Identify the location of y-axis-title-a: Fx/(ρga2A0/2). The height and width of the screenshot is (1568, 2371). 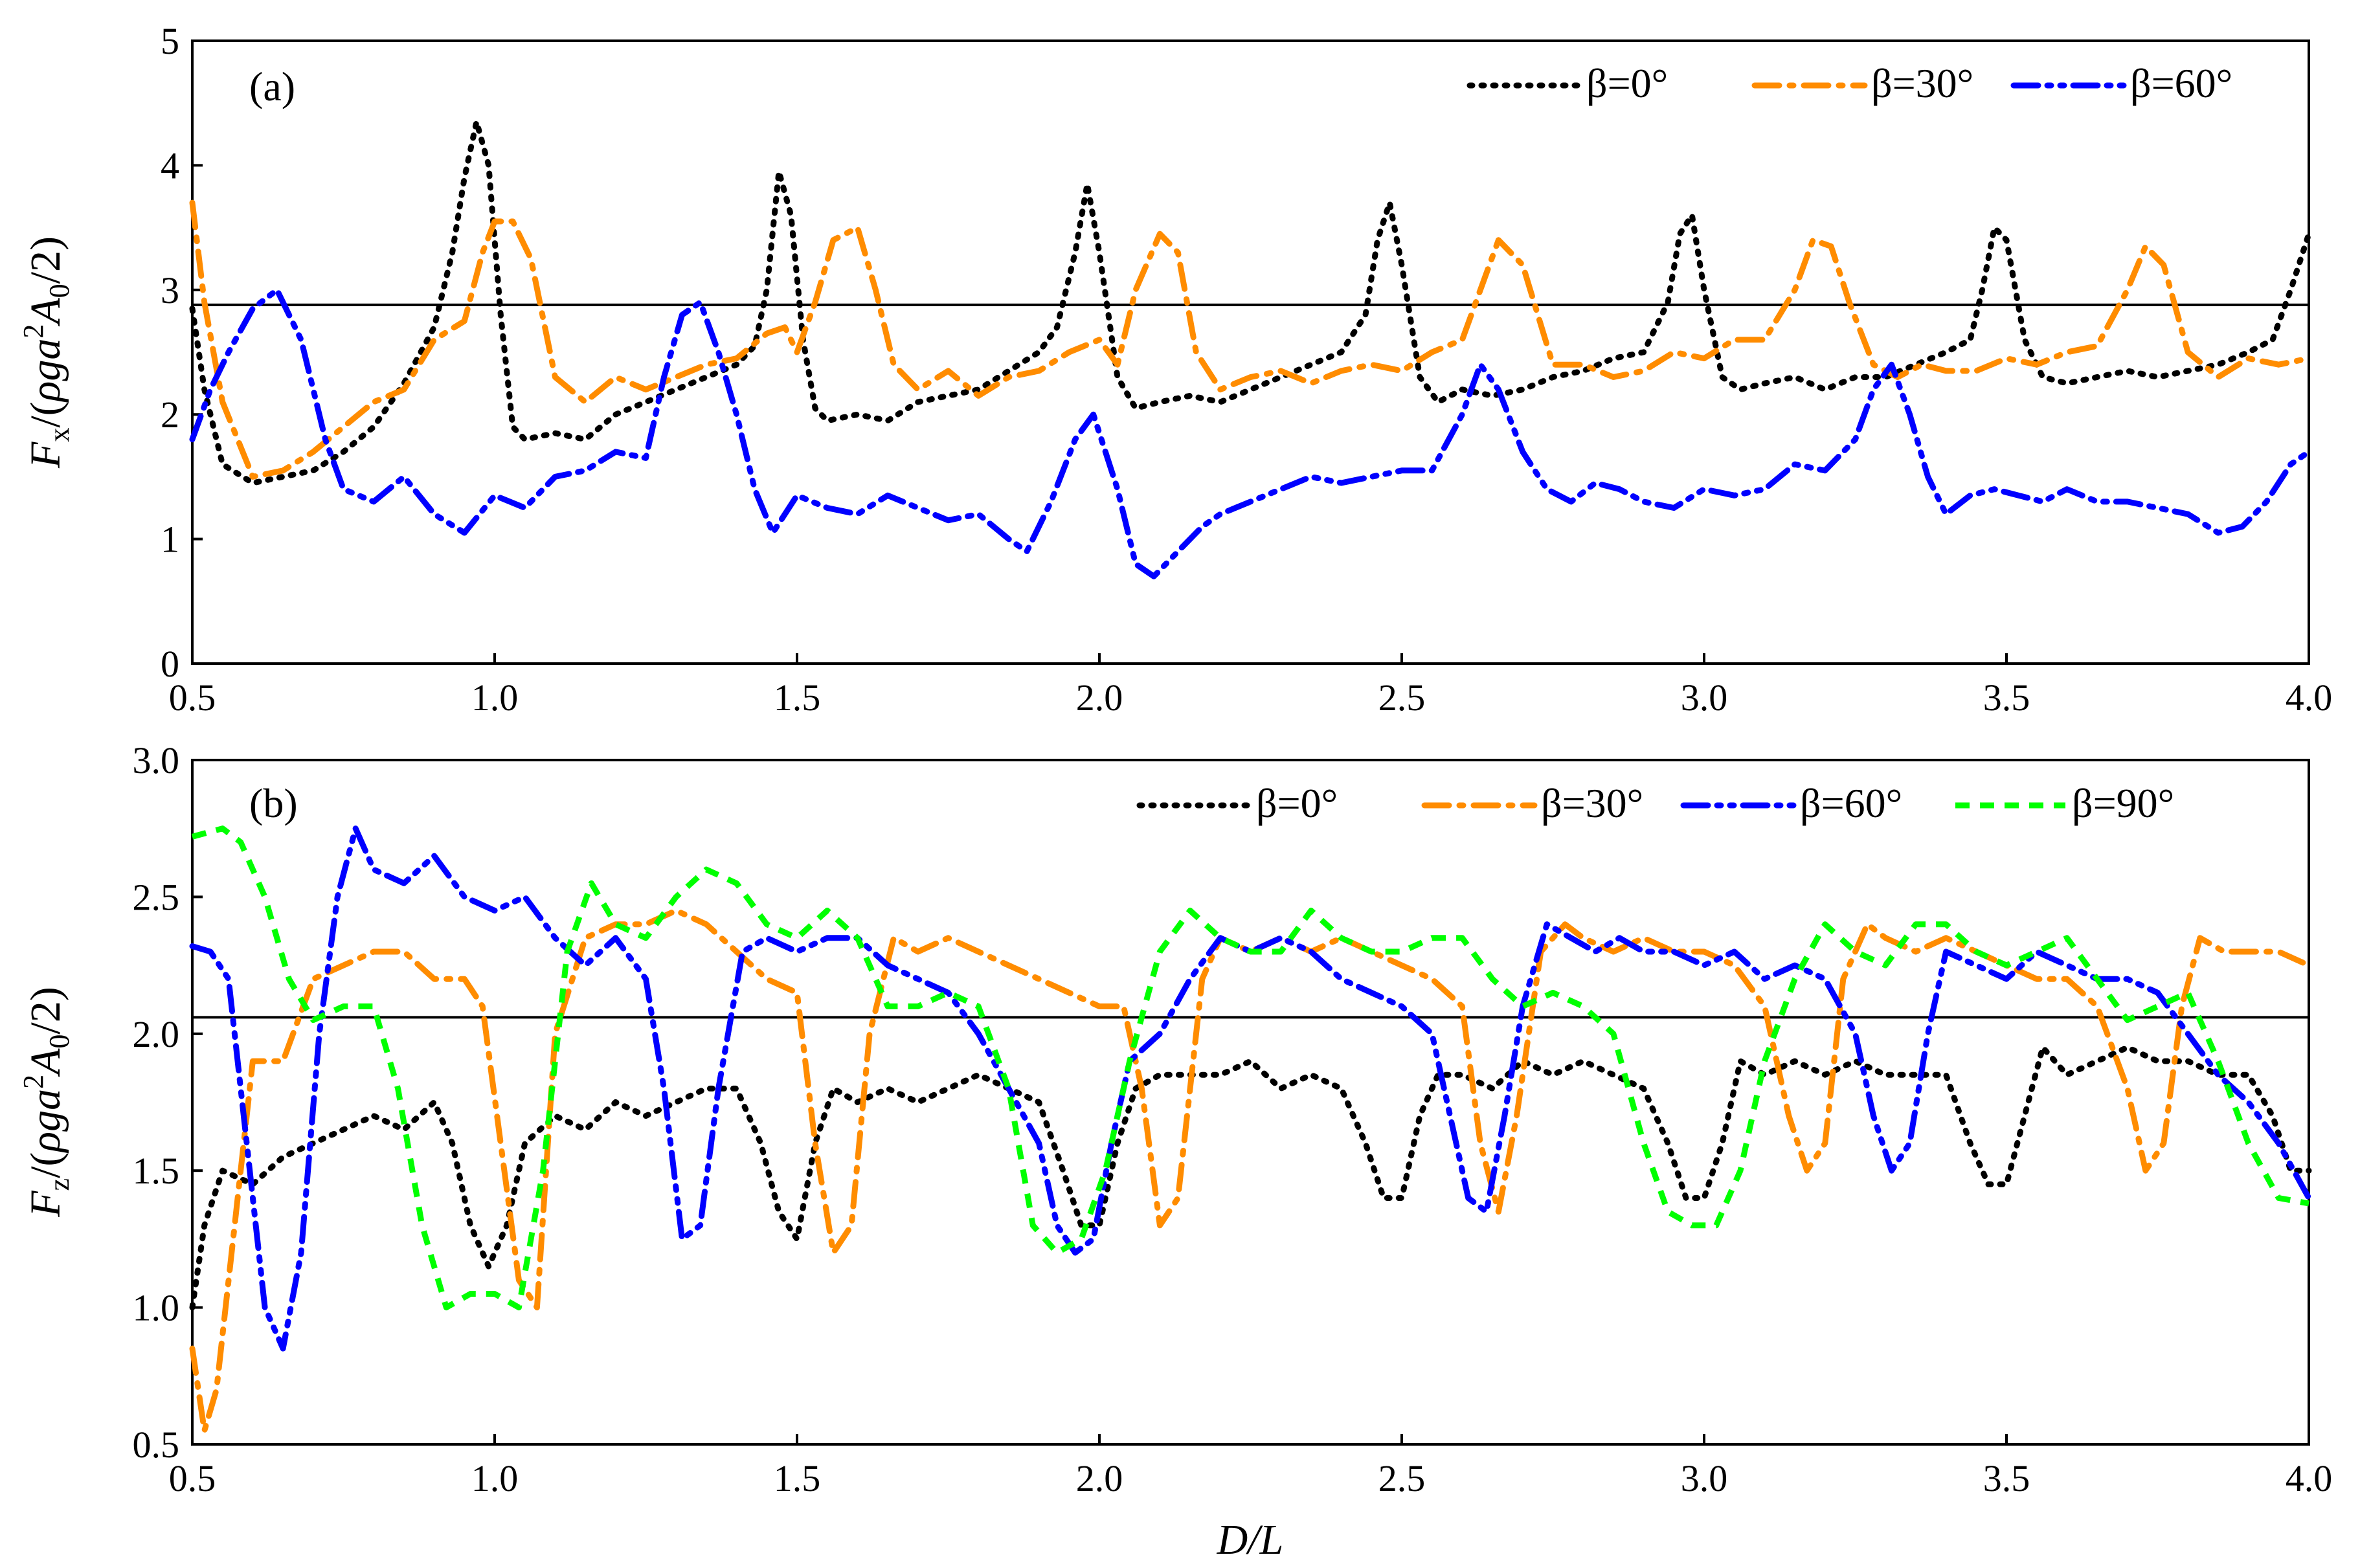
(46, 352).